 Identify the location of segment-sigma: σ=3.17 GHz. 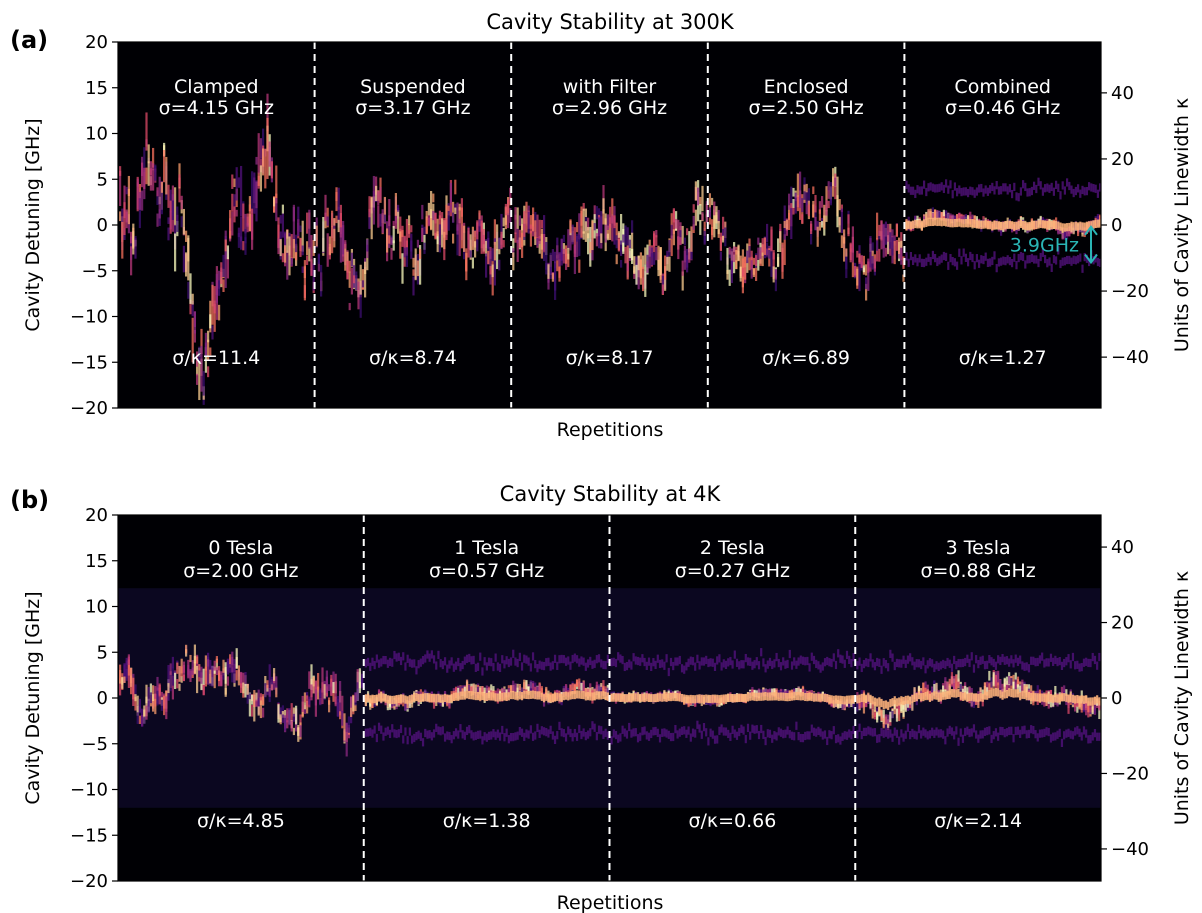
(412, 108).